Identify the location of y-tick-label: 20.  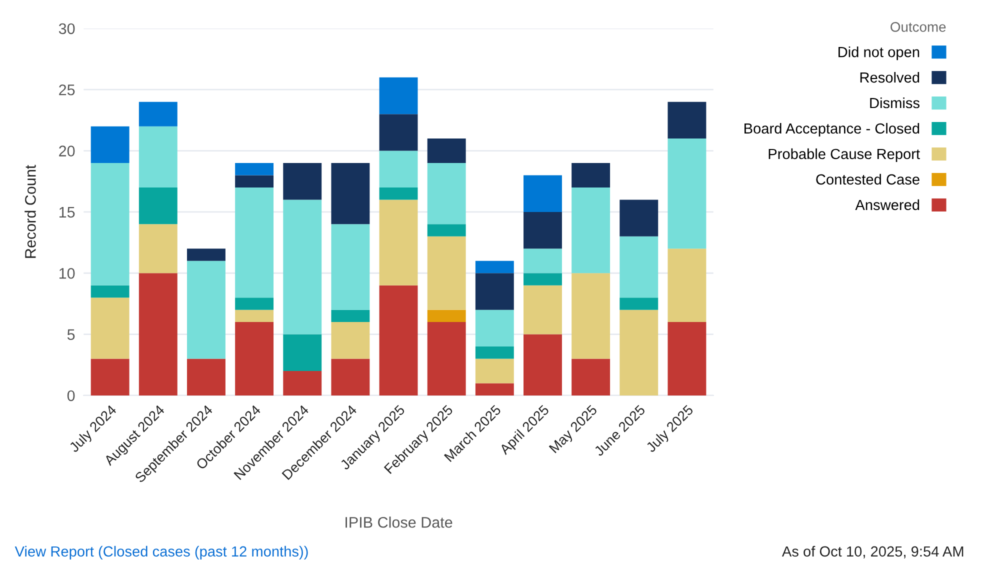
(67, 151).